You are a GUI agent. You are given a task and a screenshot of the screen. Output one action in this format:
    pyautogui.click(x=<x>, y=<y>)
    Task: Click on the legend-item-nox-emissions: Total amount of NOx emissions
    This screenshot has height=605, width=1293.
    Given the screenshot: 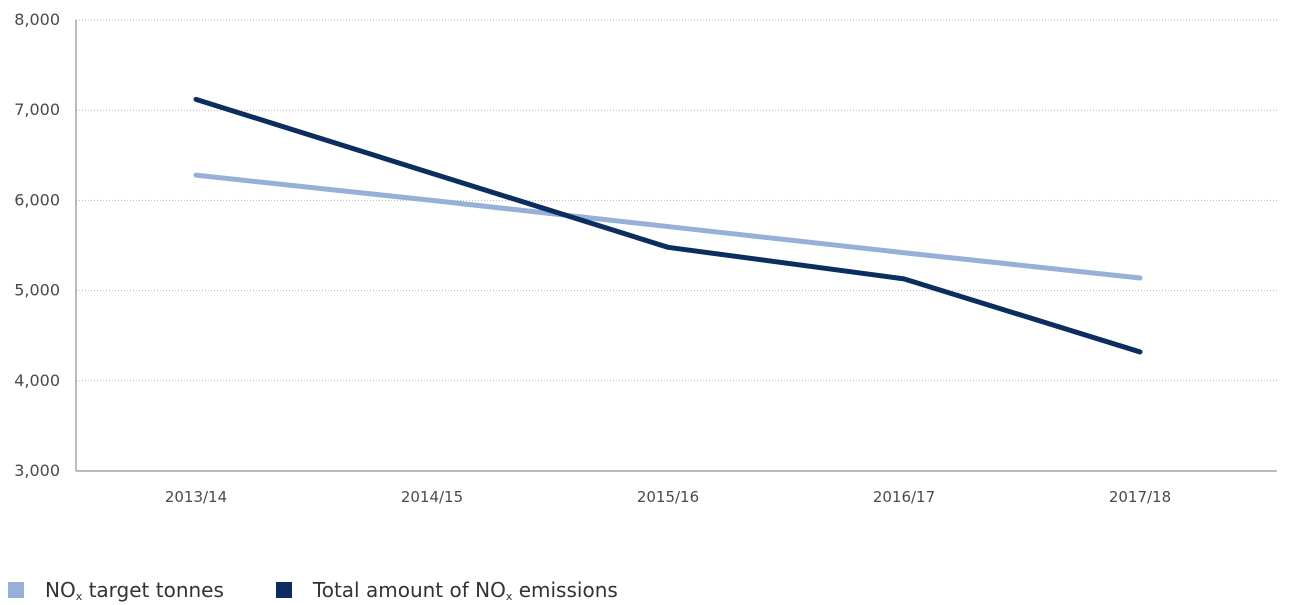 What is the action you would take?
    pyautogui.click(x=446, y=590)
    